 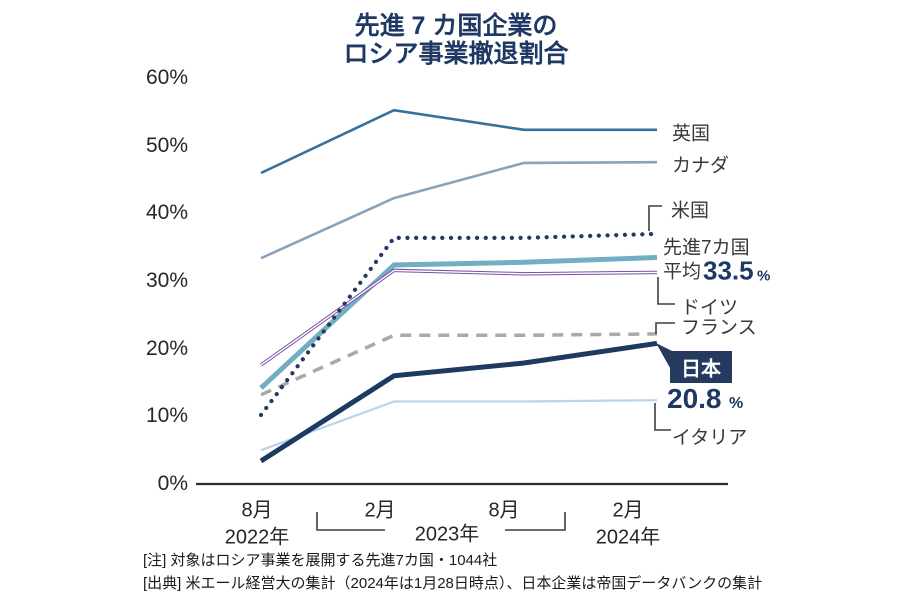 I want to click on x-tick-aug-2023: 8月, so click(x=504, y=510).